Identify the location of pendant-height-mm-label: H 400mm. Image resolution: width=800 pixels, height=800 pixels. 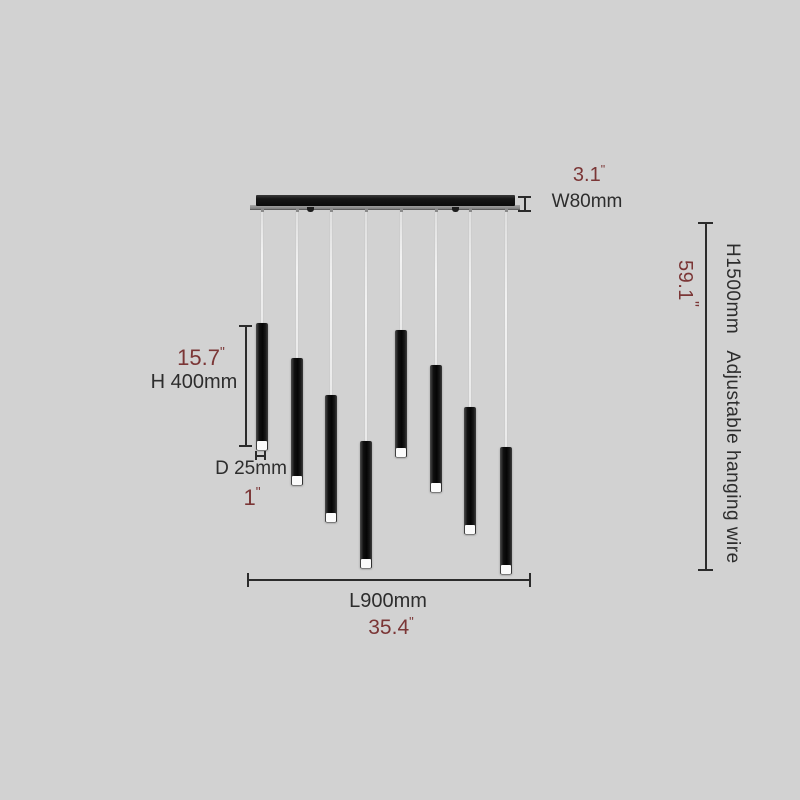
(194, 382).